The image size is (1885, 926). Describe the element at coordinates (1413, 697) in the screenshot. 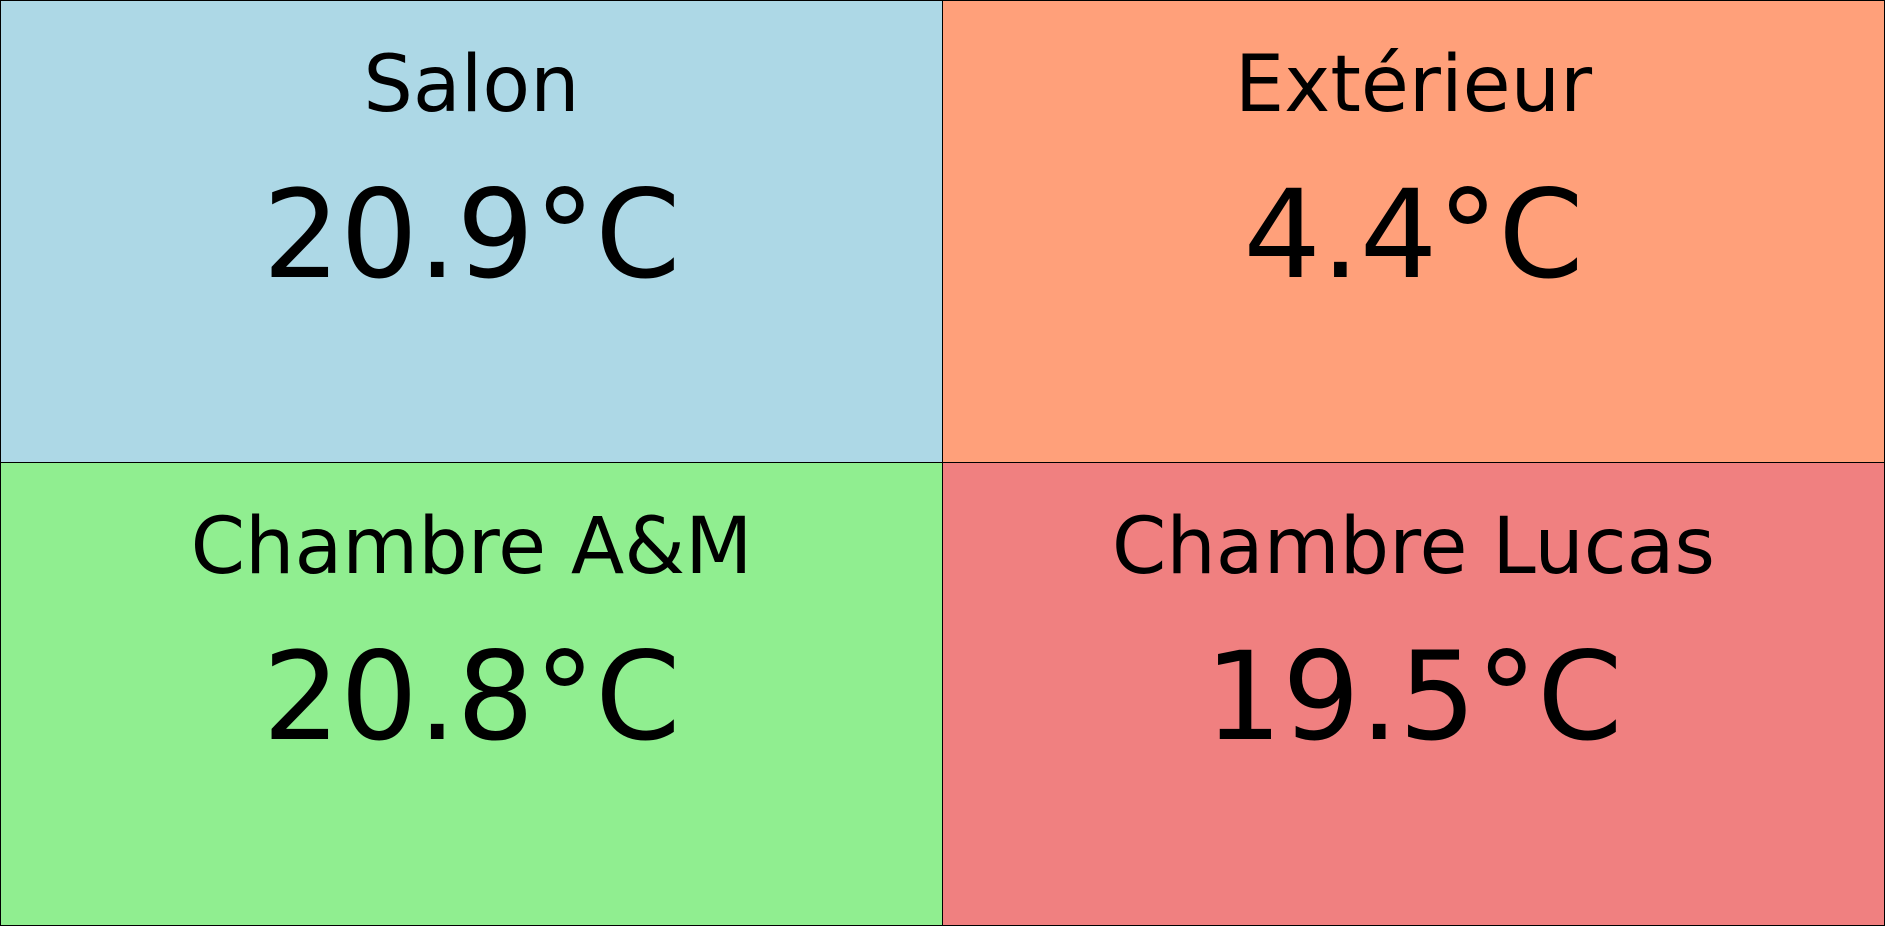

I see `room-temperature: 19.5°C` at that location.